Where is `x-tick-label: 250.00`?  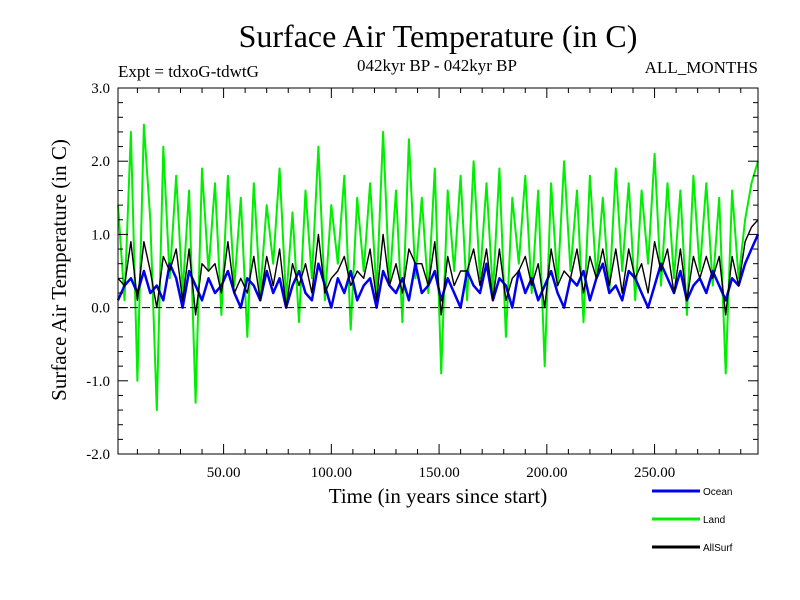
x-tick-label: 250.00 is located at coordinates (654, 473).